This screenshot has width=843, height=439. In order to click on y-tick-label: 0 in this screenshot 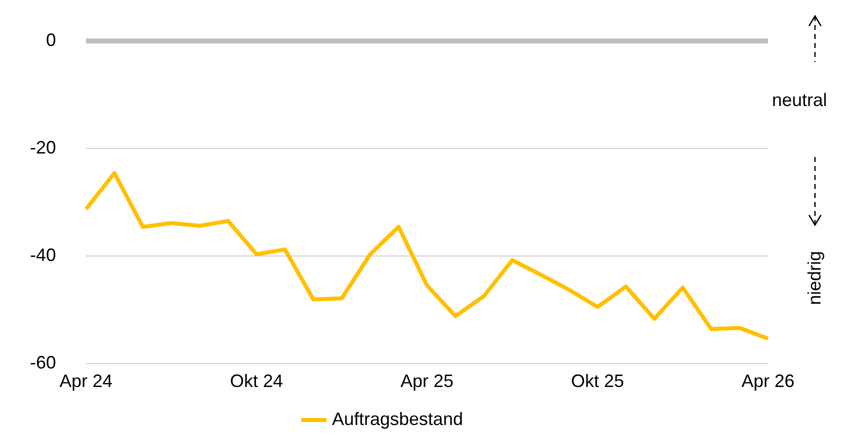, I will do `click(51, 40)`.